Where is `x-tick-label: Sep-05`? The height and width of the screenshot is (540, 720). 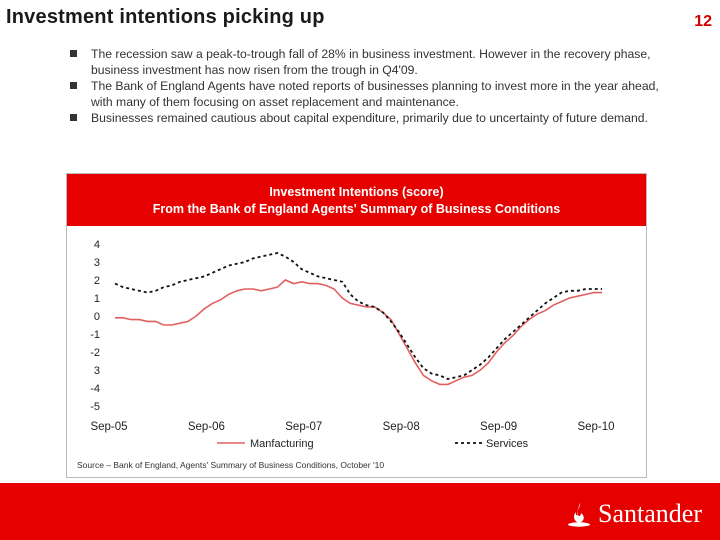 x-tick-label: Sep-05 is located at coordinates (108, 427).